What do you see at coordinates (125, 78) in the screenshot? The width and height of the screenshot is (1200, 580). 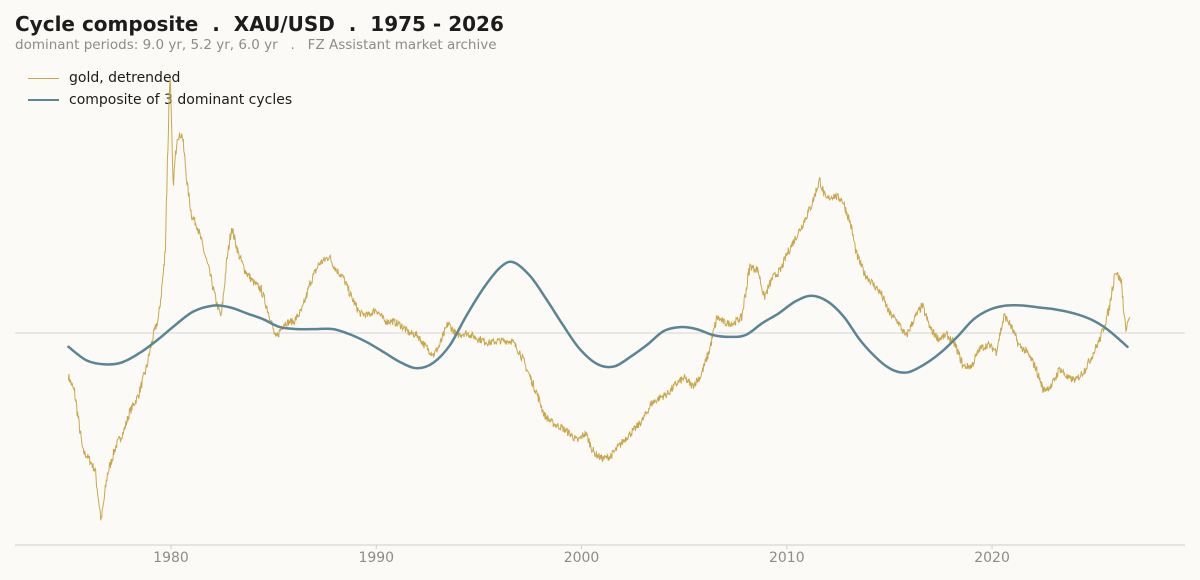 I see `legend-label-gold: gold, detrended` at bounding box center [125, 78].